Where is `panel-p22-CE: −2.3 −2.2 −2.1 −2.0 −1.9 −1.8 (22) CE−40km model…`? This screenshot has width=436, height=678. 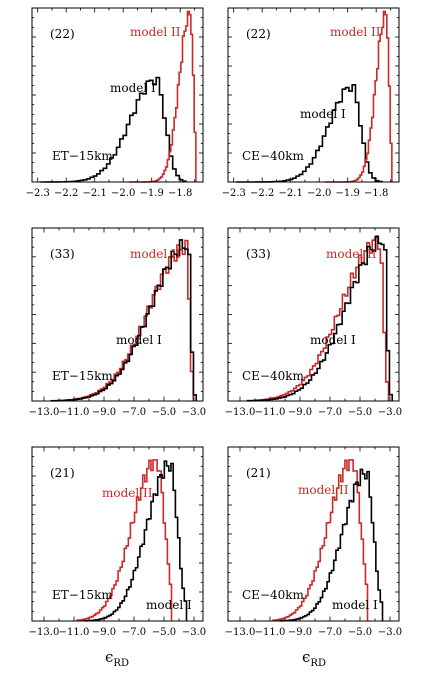
panel-p22-CE: −2.3 −2.2 −2.1 −2.0 −1.9 −1.8 (22) CE−40km model… is located at coordinates (311, 103).